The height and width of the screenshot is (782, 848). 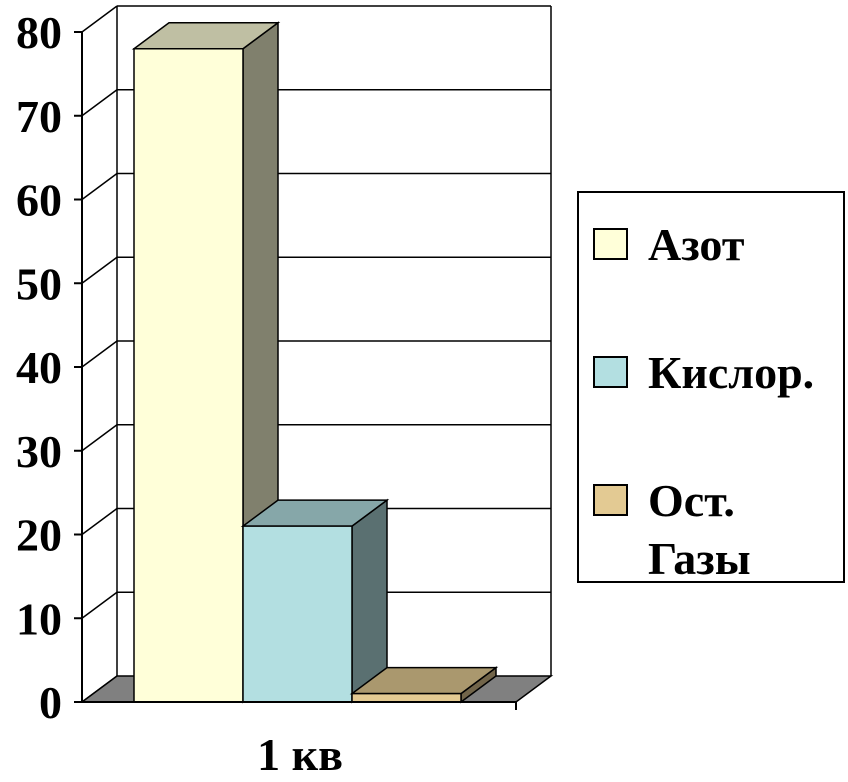 I want to click on y-tick-label: 60, so click(x=39, y=200).